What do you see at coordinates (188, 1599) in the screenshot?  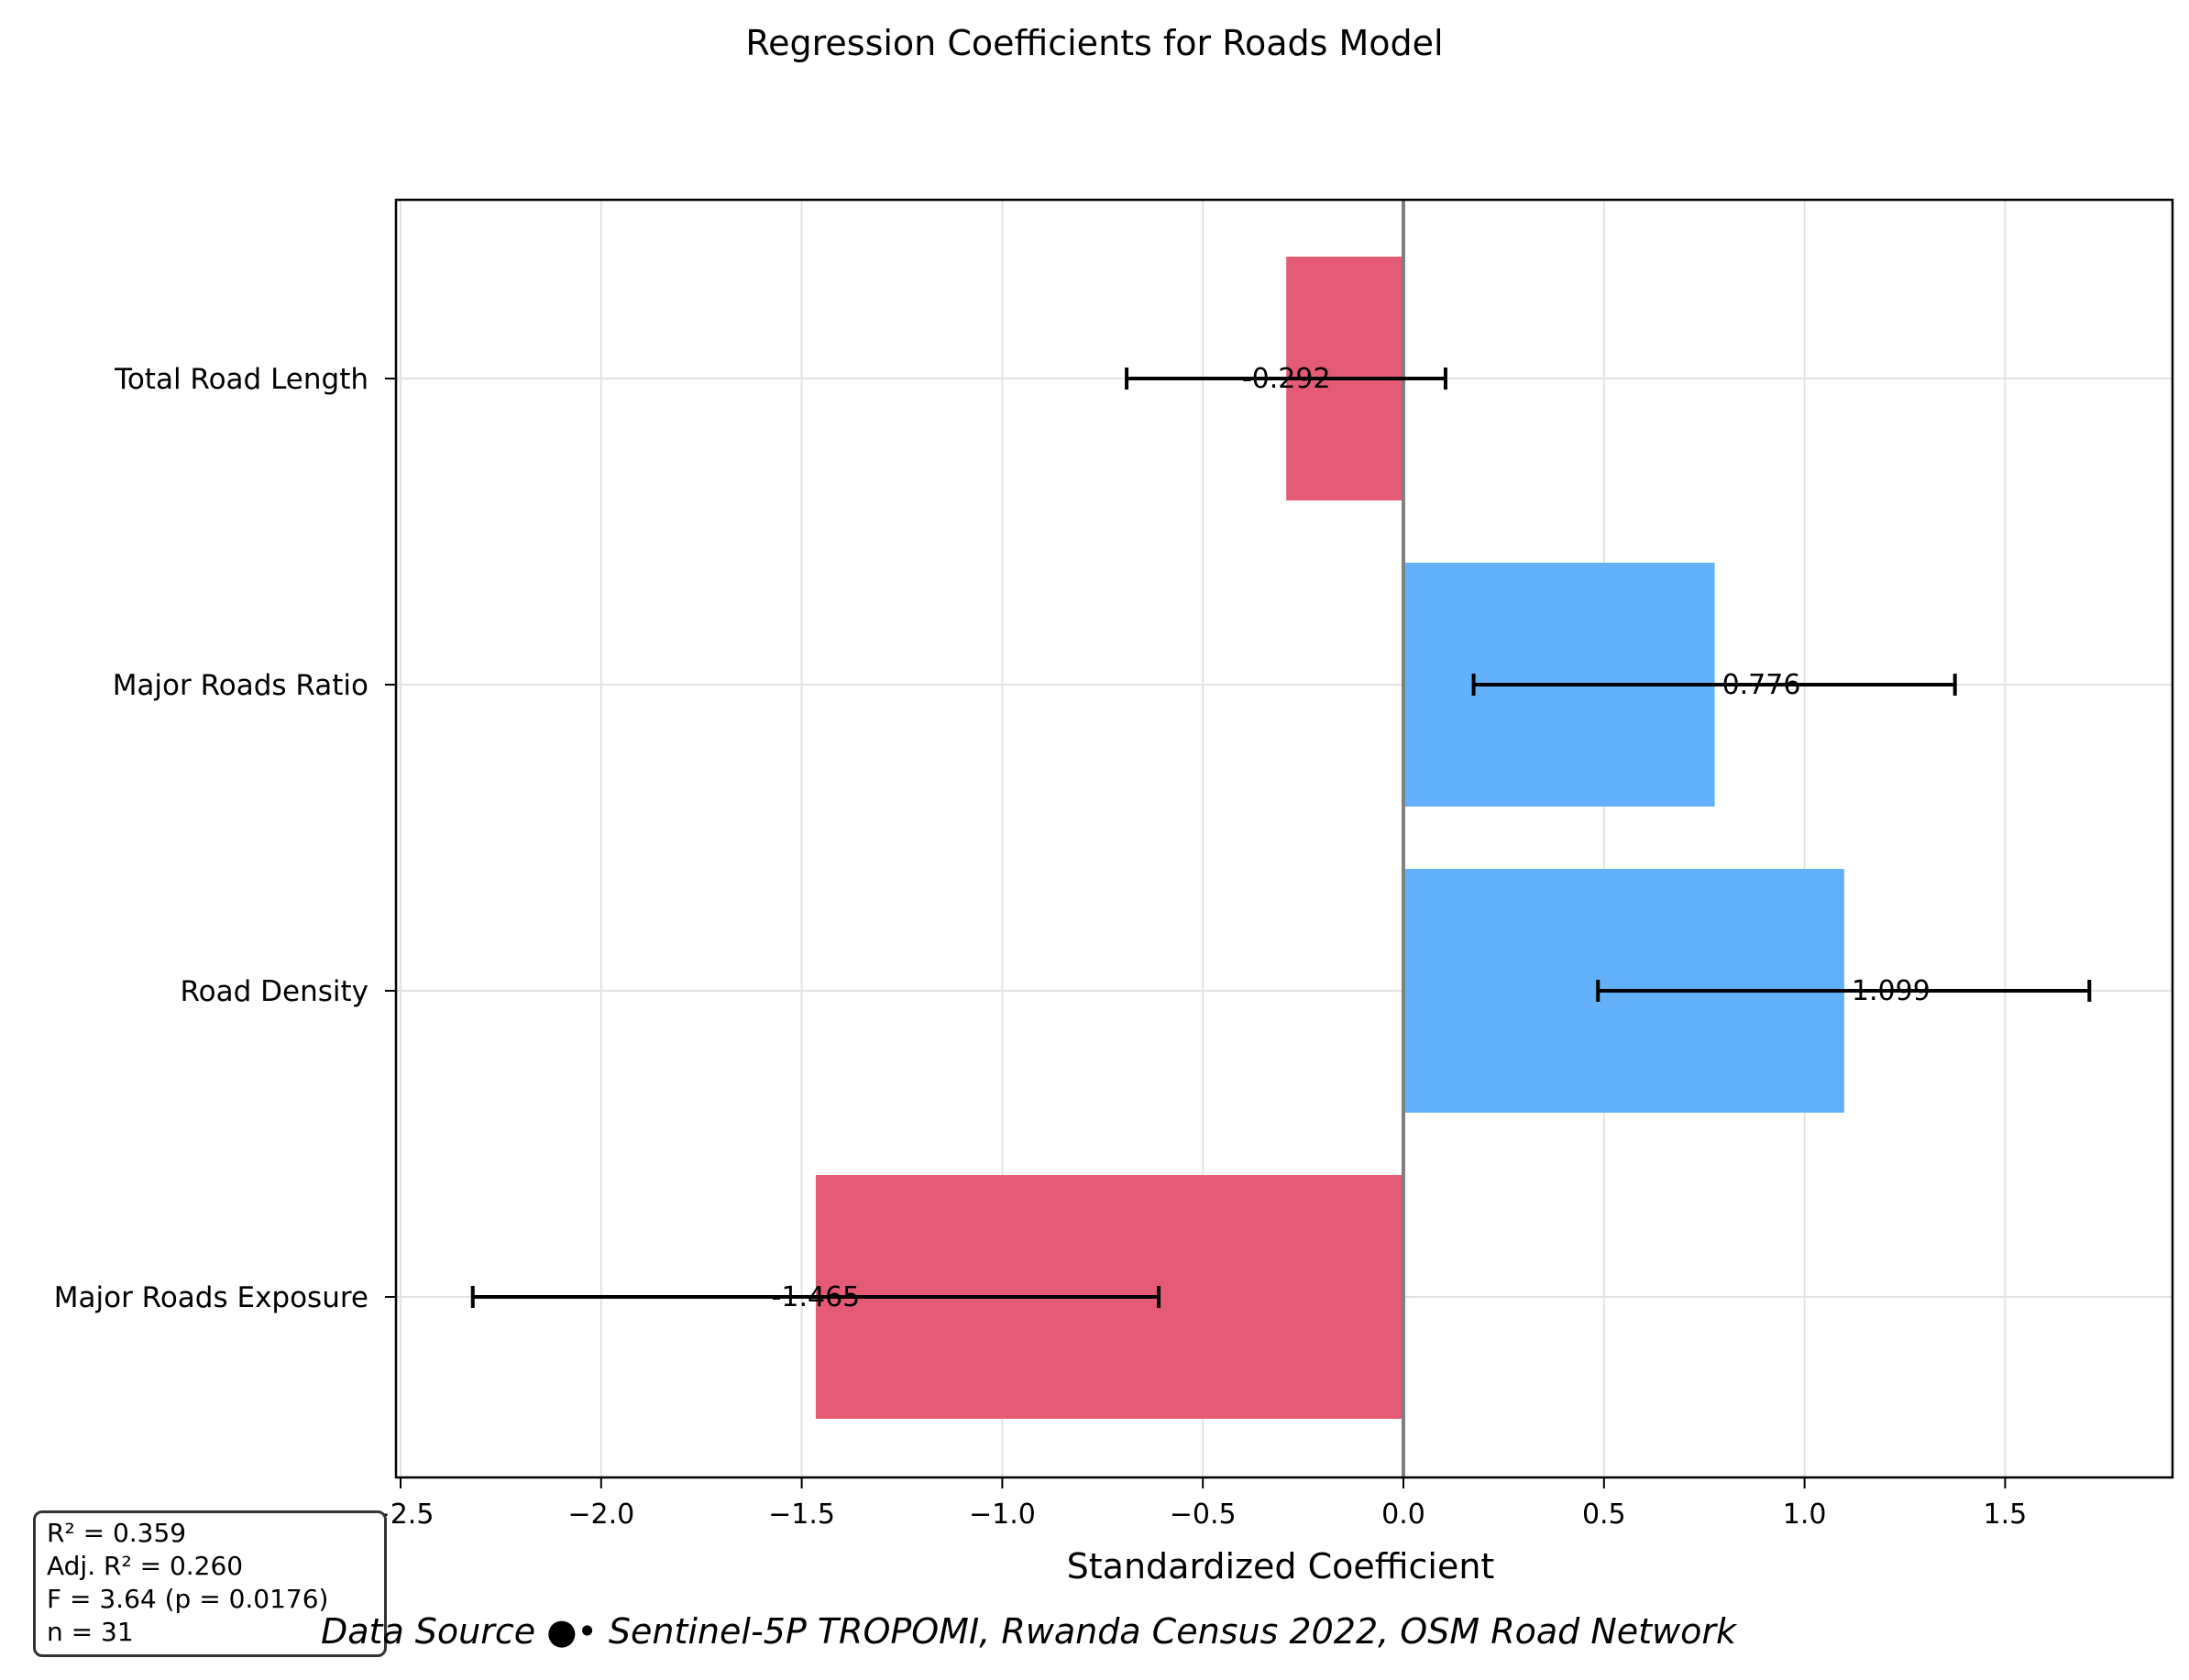 I see `f-statistic: F = 3.64 (p = 0.0176)` at bounding box center [188, 1599].